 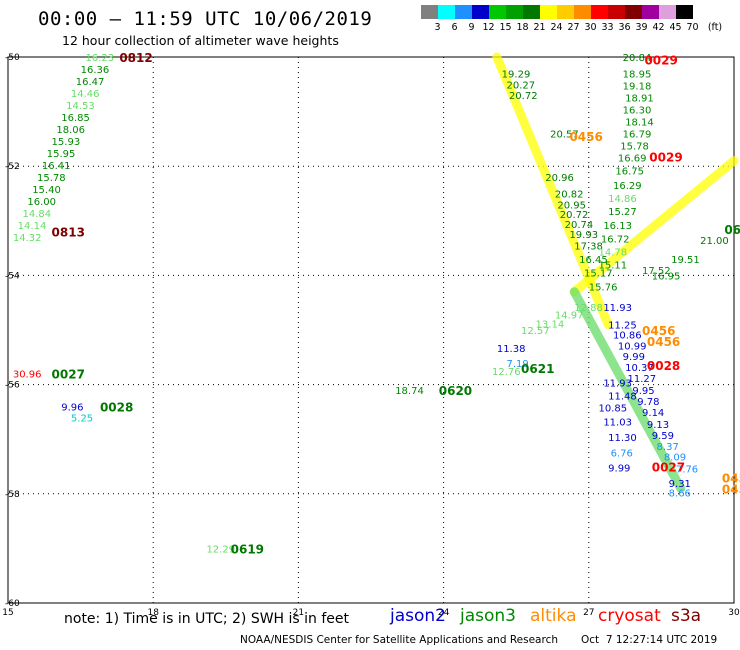 I want to click on wave-height-value: 15.95, so click(x=61, y=154).